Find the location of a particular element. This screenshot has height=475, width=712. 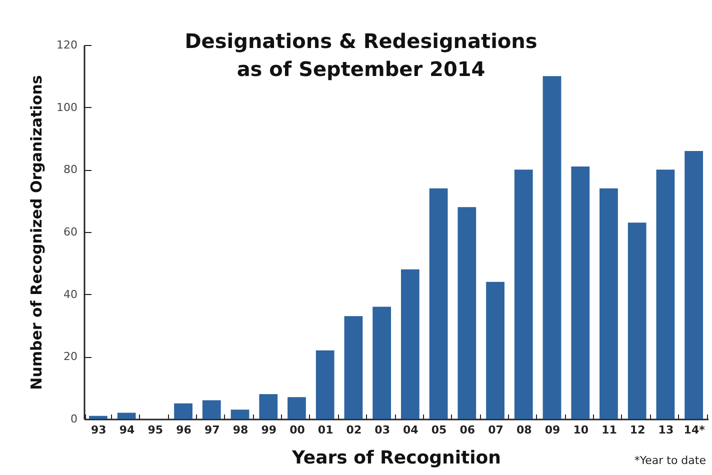

x-tick-label: 93 is located at coordinates (98, 430).